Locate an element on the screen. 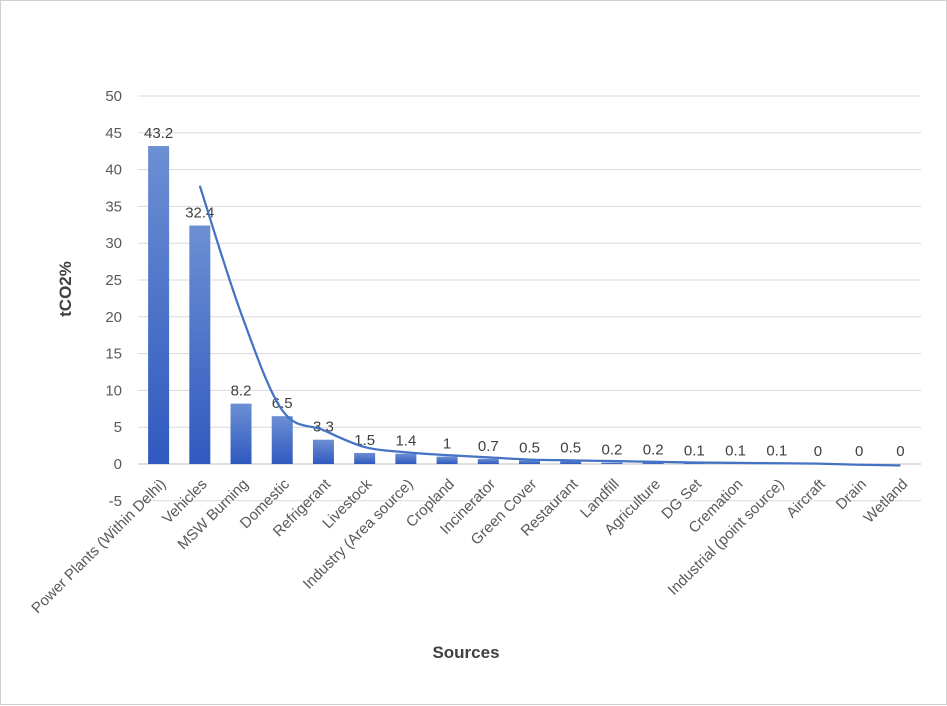 This screenshot has width=947, height=706. y-axis-ticks: -5 0 5 10 15 20 25 30 35 40 45 50 is located at coordinates (113, 299).